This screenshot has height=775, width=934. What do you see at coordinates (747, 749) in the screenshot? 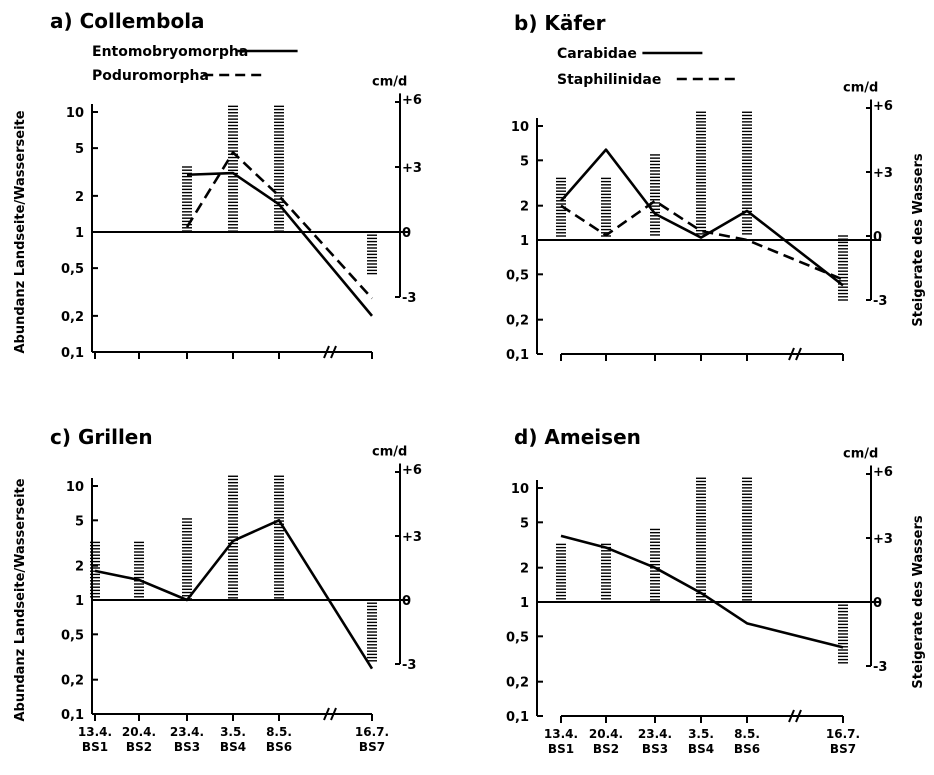
I see `x-tick-label-line: BS6` at bounding box center [747, 749].